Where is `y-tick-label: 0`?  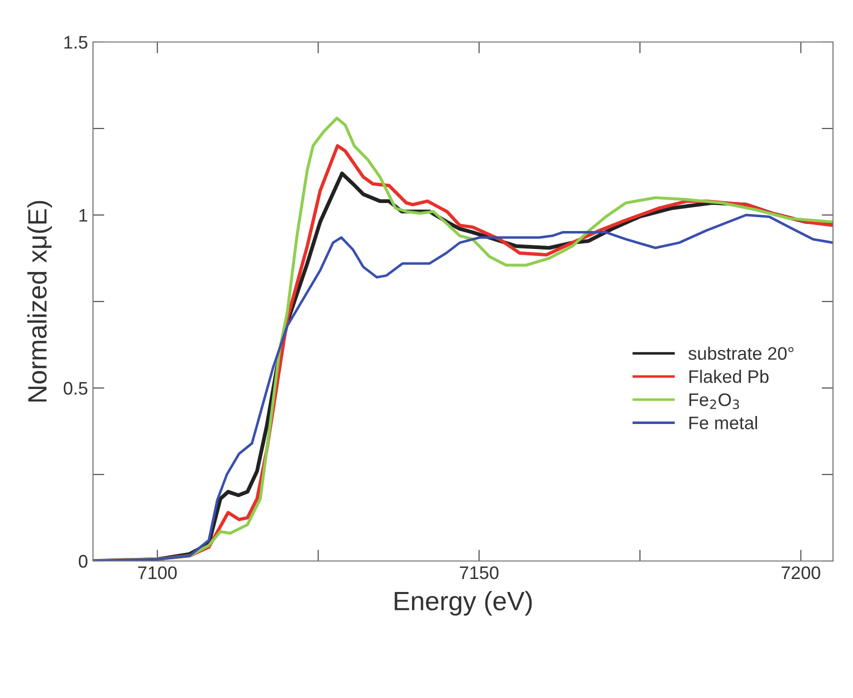
y-tick-label: 0 is located at coordinates (83, 561).